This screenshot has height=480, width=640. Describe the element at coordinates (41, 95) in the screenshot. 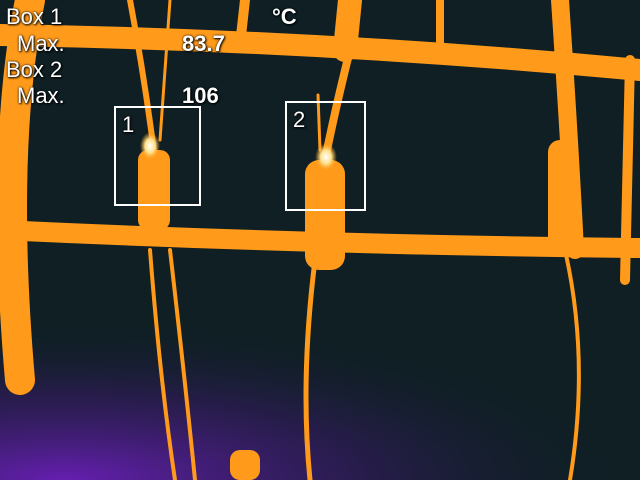

I see `box2-stat-label: Max.` at that location.